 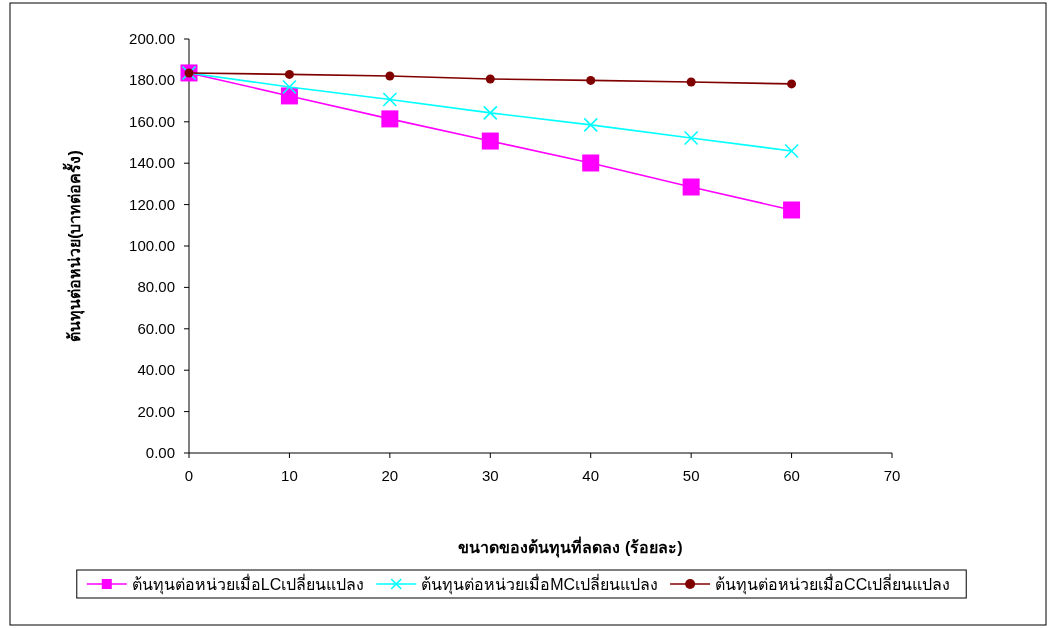 What do you see at coordinates (156, 287) in the screenshot?
I see `y-tick-label: 80.00` at bounding box center [156, 287].